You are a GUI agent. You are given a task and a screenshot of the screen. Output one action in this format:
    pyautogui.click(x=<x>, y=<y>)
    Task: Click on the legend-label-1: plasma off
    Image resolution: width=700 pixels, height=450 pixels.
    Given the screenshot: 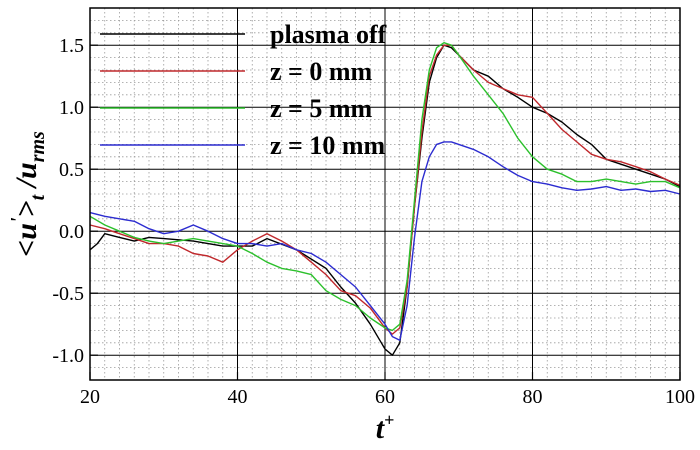 What is the action you would take?
    pyautogui.click(x=328, y=34)
    